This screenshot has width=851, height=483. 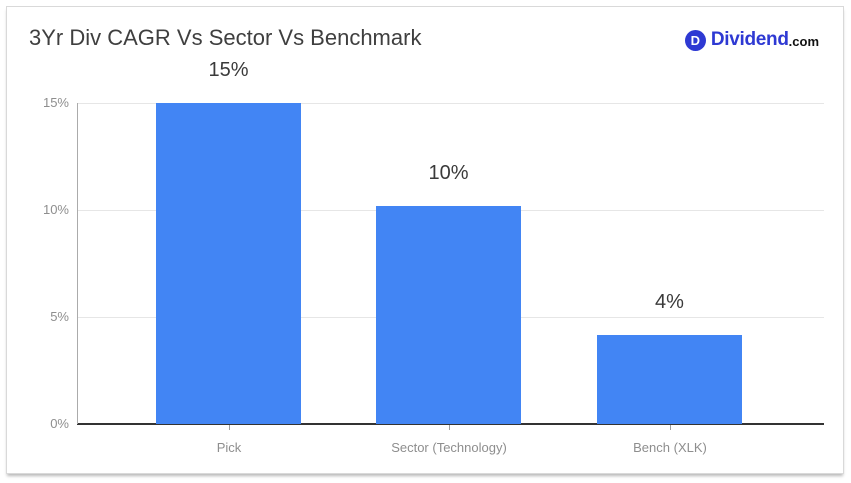 What do you see at coordinates (228, 70) in the screenshot?
I see `bar-value-label: 15%` at bounding box center [228, 70].